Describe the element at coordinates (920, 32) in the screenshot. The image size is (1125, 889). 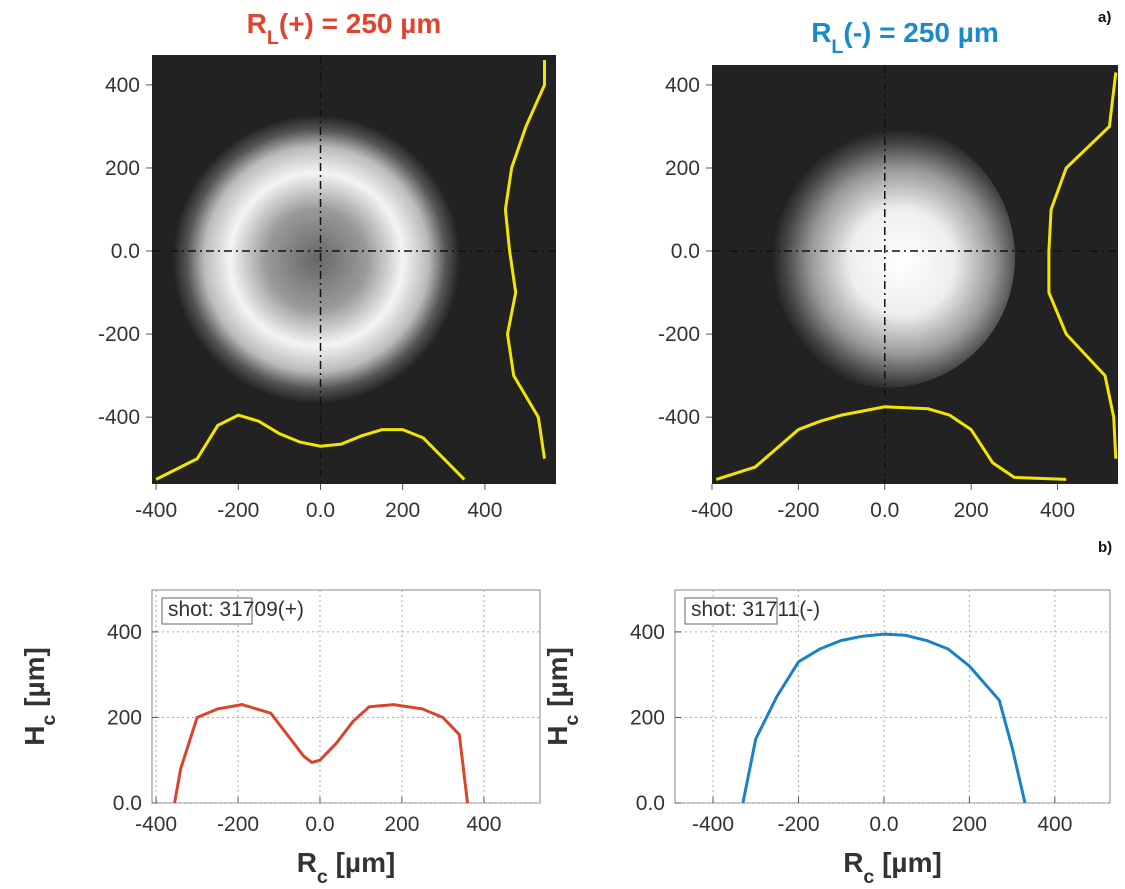
I see `chart-title-part: (-) = 250 µm` at that location.